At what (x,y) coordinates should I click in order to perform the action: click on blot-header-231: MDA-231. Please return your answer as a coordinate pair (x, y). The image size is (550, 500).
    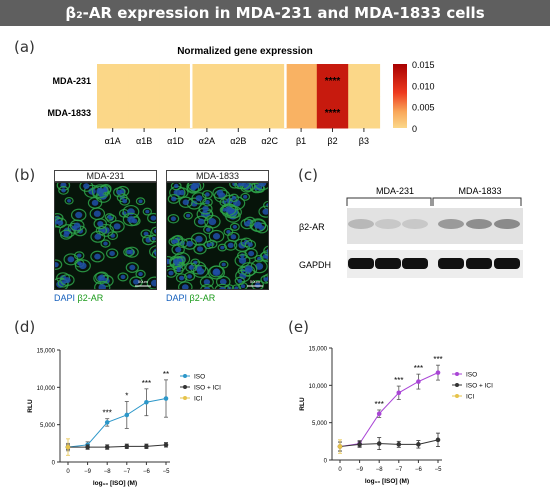
    Looking at the image, I should click on (395, 191).